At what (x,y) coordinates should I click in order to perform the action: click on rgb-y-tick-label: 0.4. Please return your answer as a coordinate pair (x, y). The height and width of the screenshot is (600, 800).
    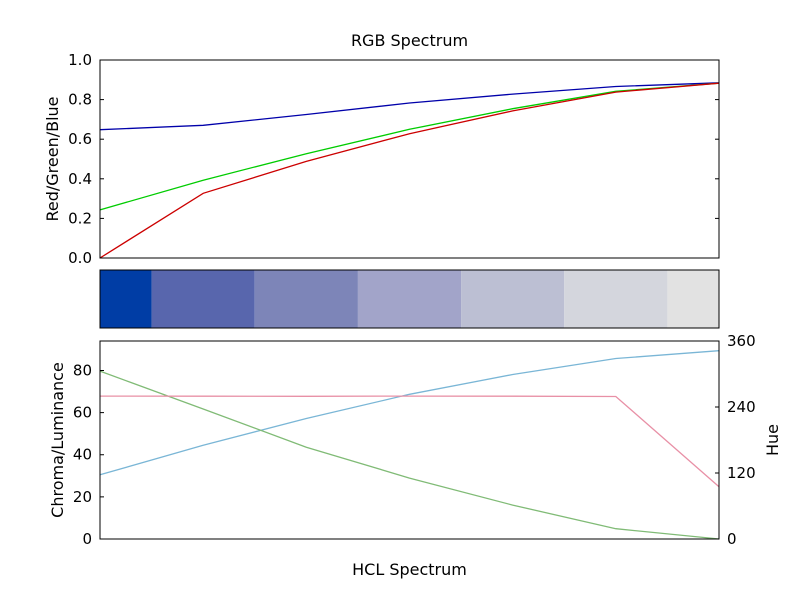
    Looking at the image, I should click on (80, 179).